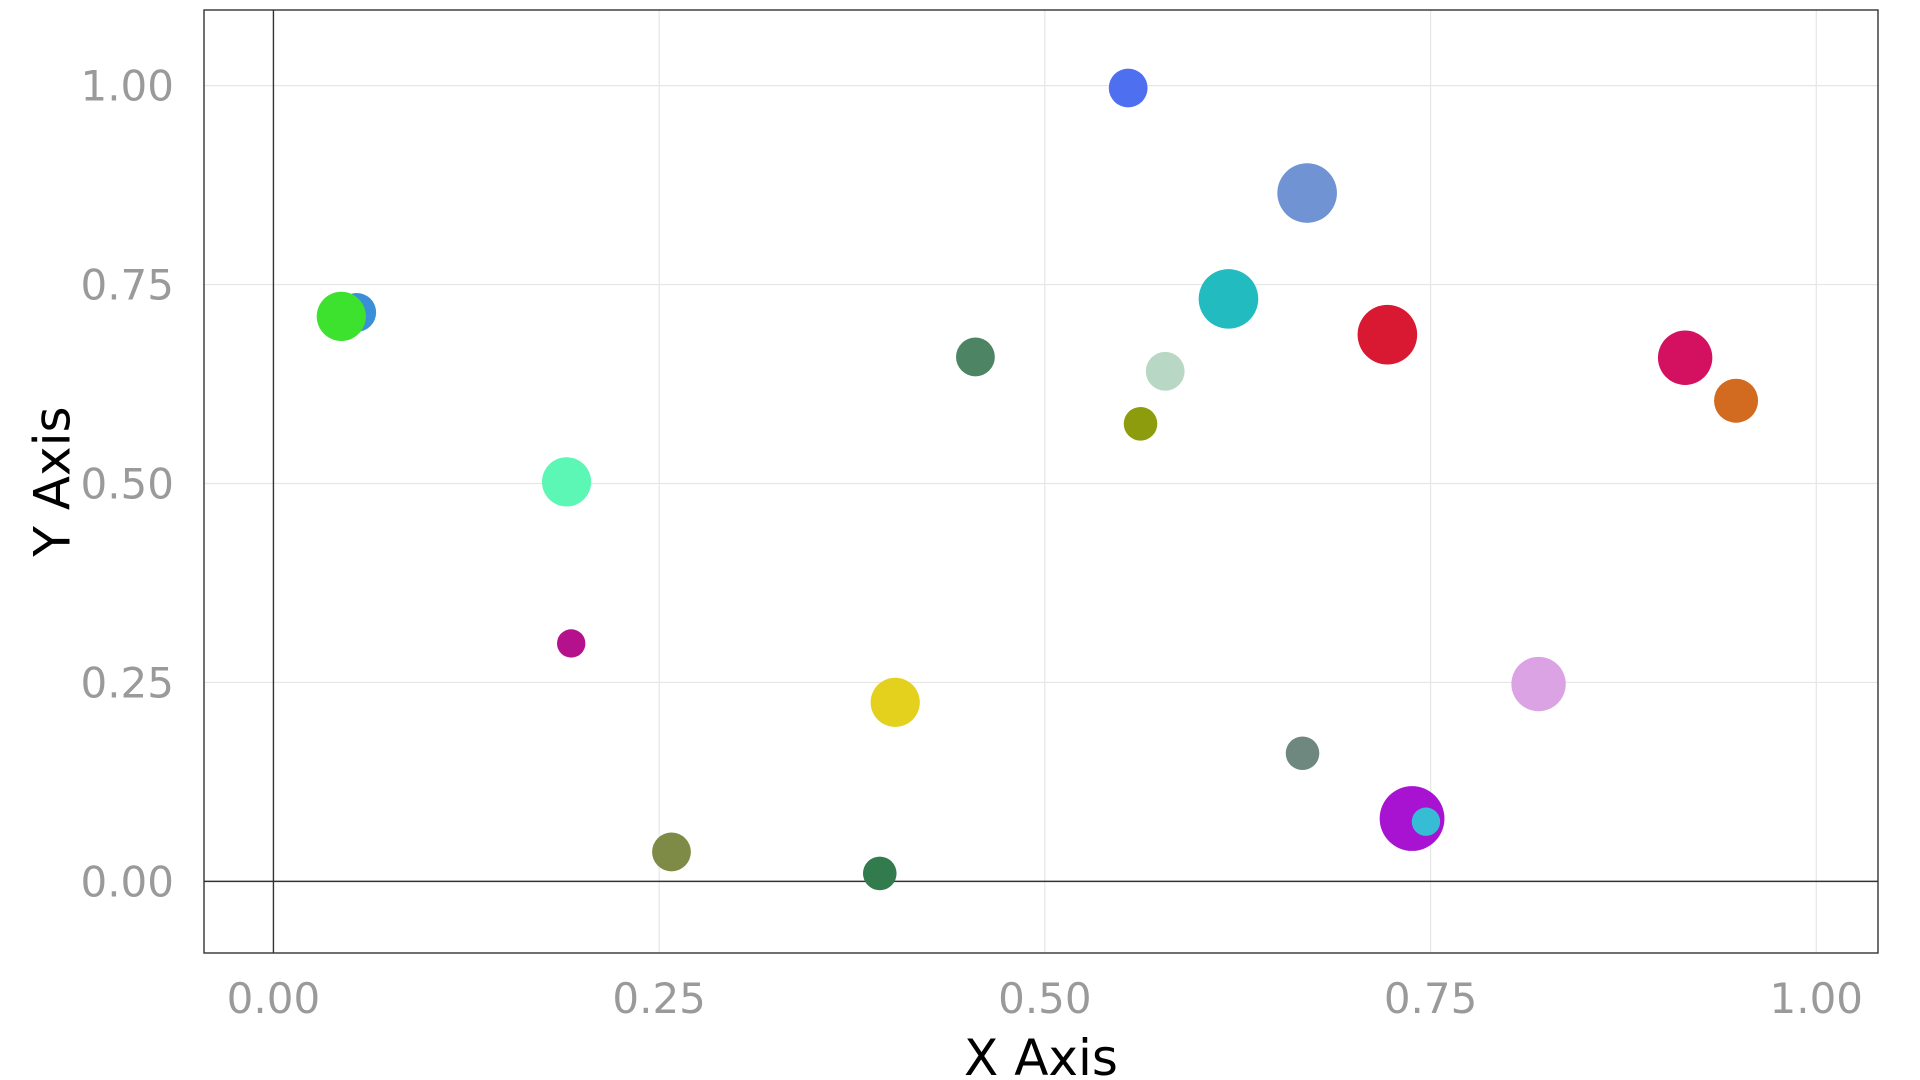 This screenshot has height=1080, width=1920. I want to click on x-tick-label: 0.50, so click(1045, 998).